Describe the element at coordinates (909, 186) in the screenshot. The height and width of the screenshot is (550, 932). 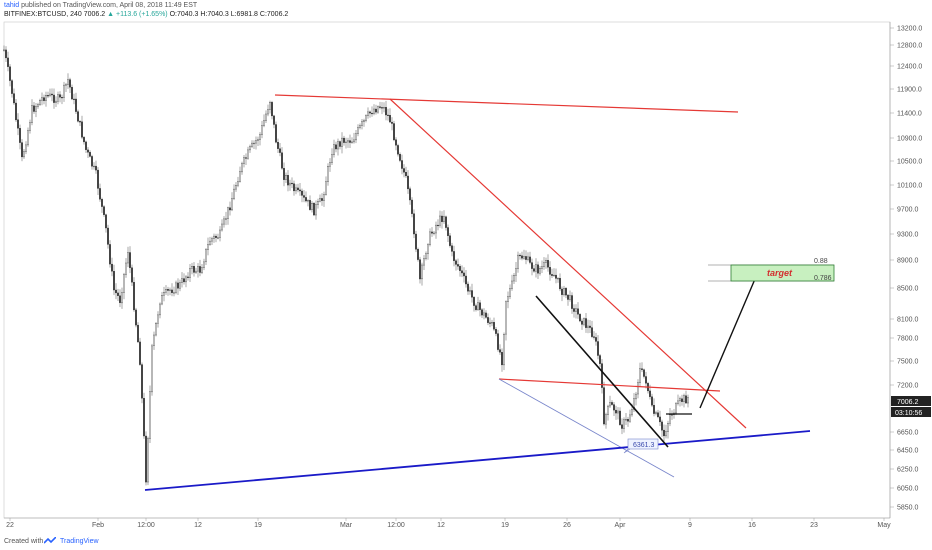
I see `price-axis-tick-label: 10100.0` at that location.